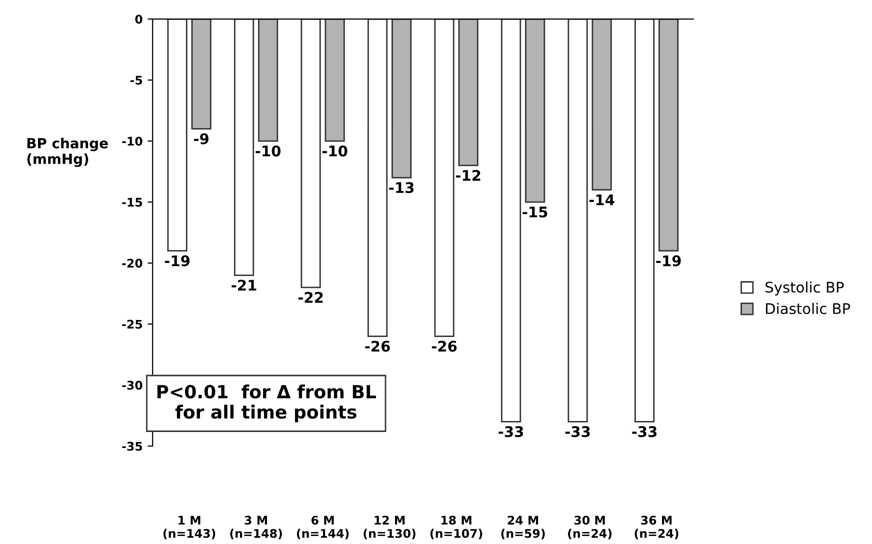 Image resolution: width=872 pixels, height=544 pixels. What do you see at coordinates (310, 297) in the screenshot?
I see `data-label: -22` at bounding box center [310, 297].